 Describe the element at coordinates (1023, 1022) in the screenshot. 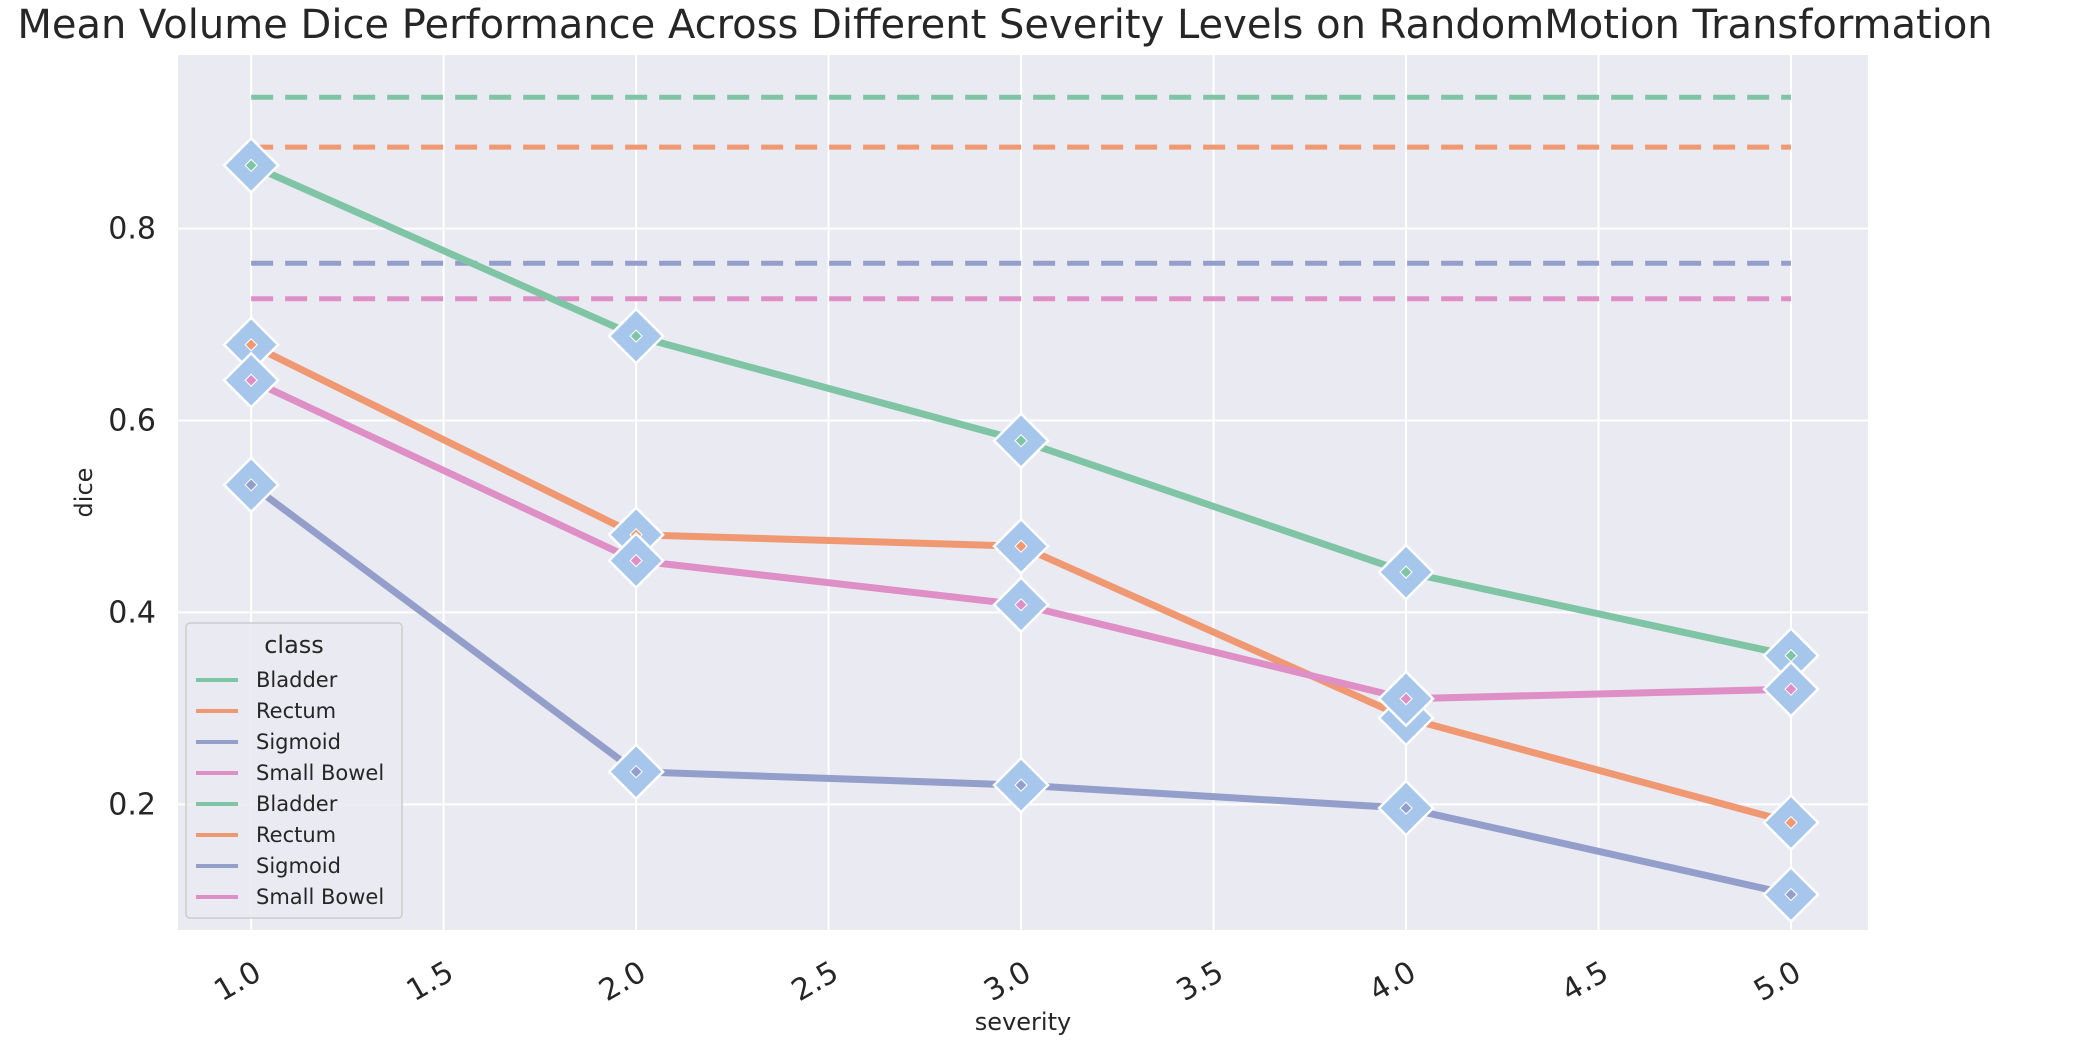

I see `x-axis-title: severity` at that location.